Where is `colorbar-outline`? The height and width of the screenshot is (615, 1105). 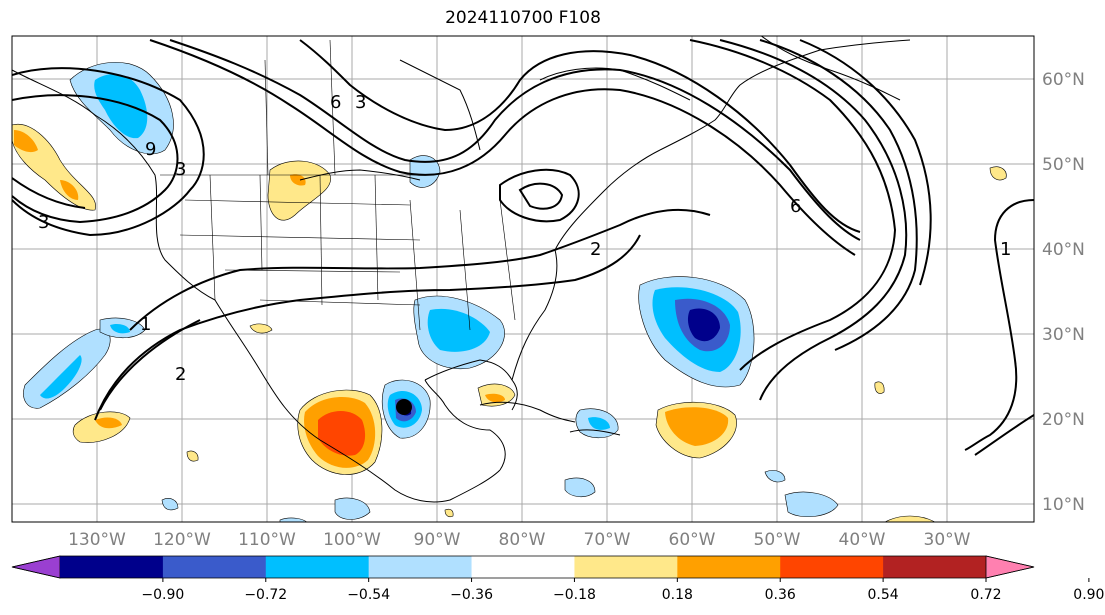 colorbar-outline is located at coordinates (523, 567).